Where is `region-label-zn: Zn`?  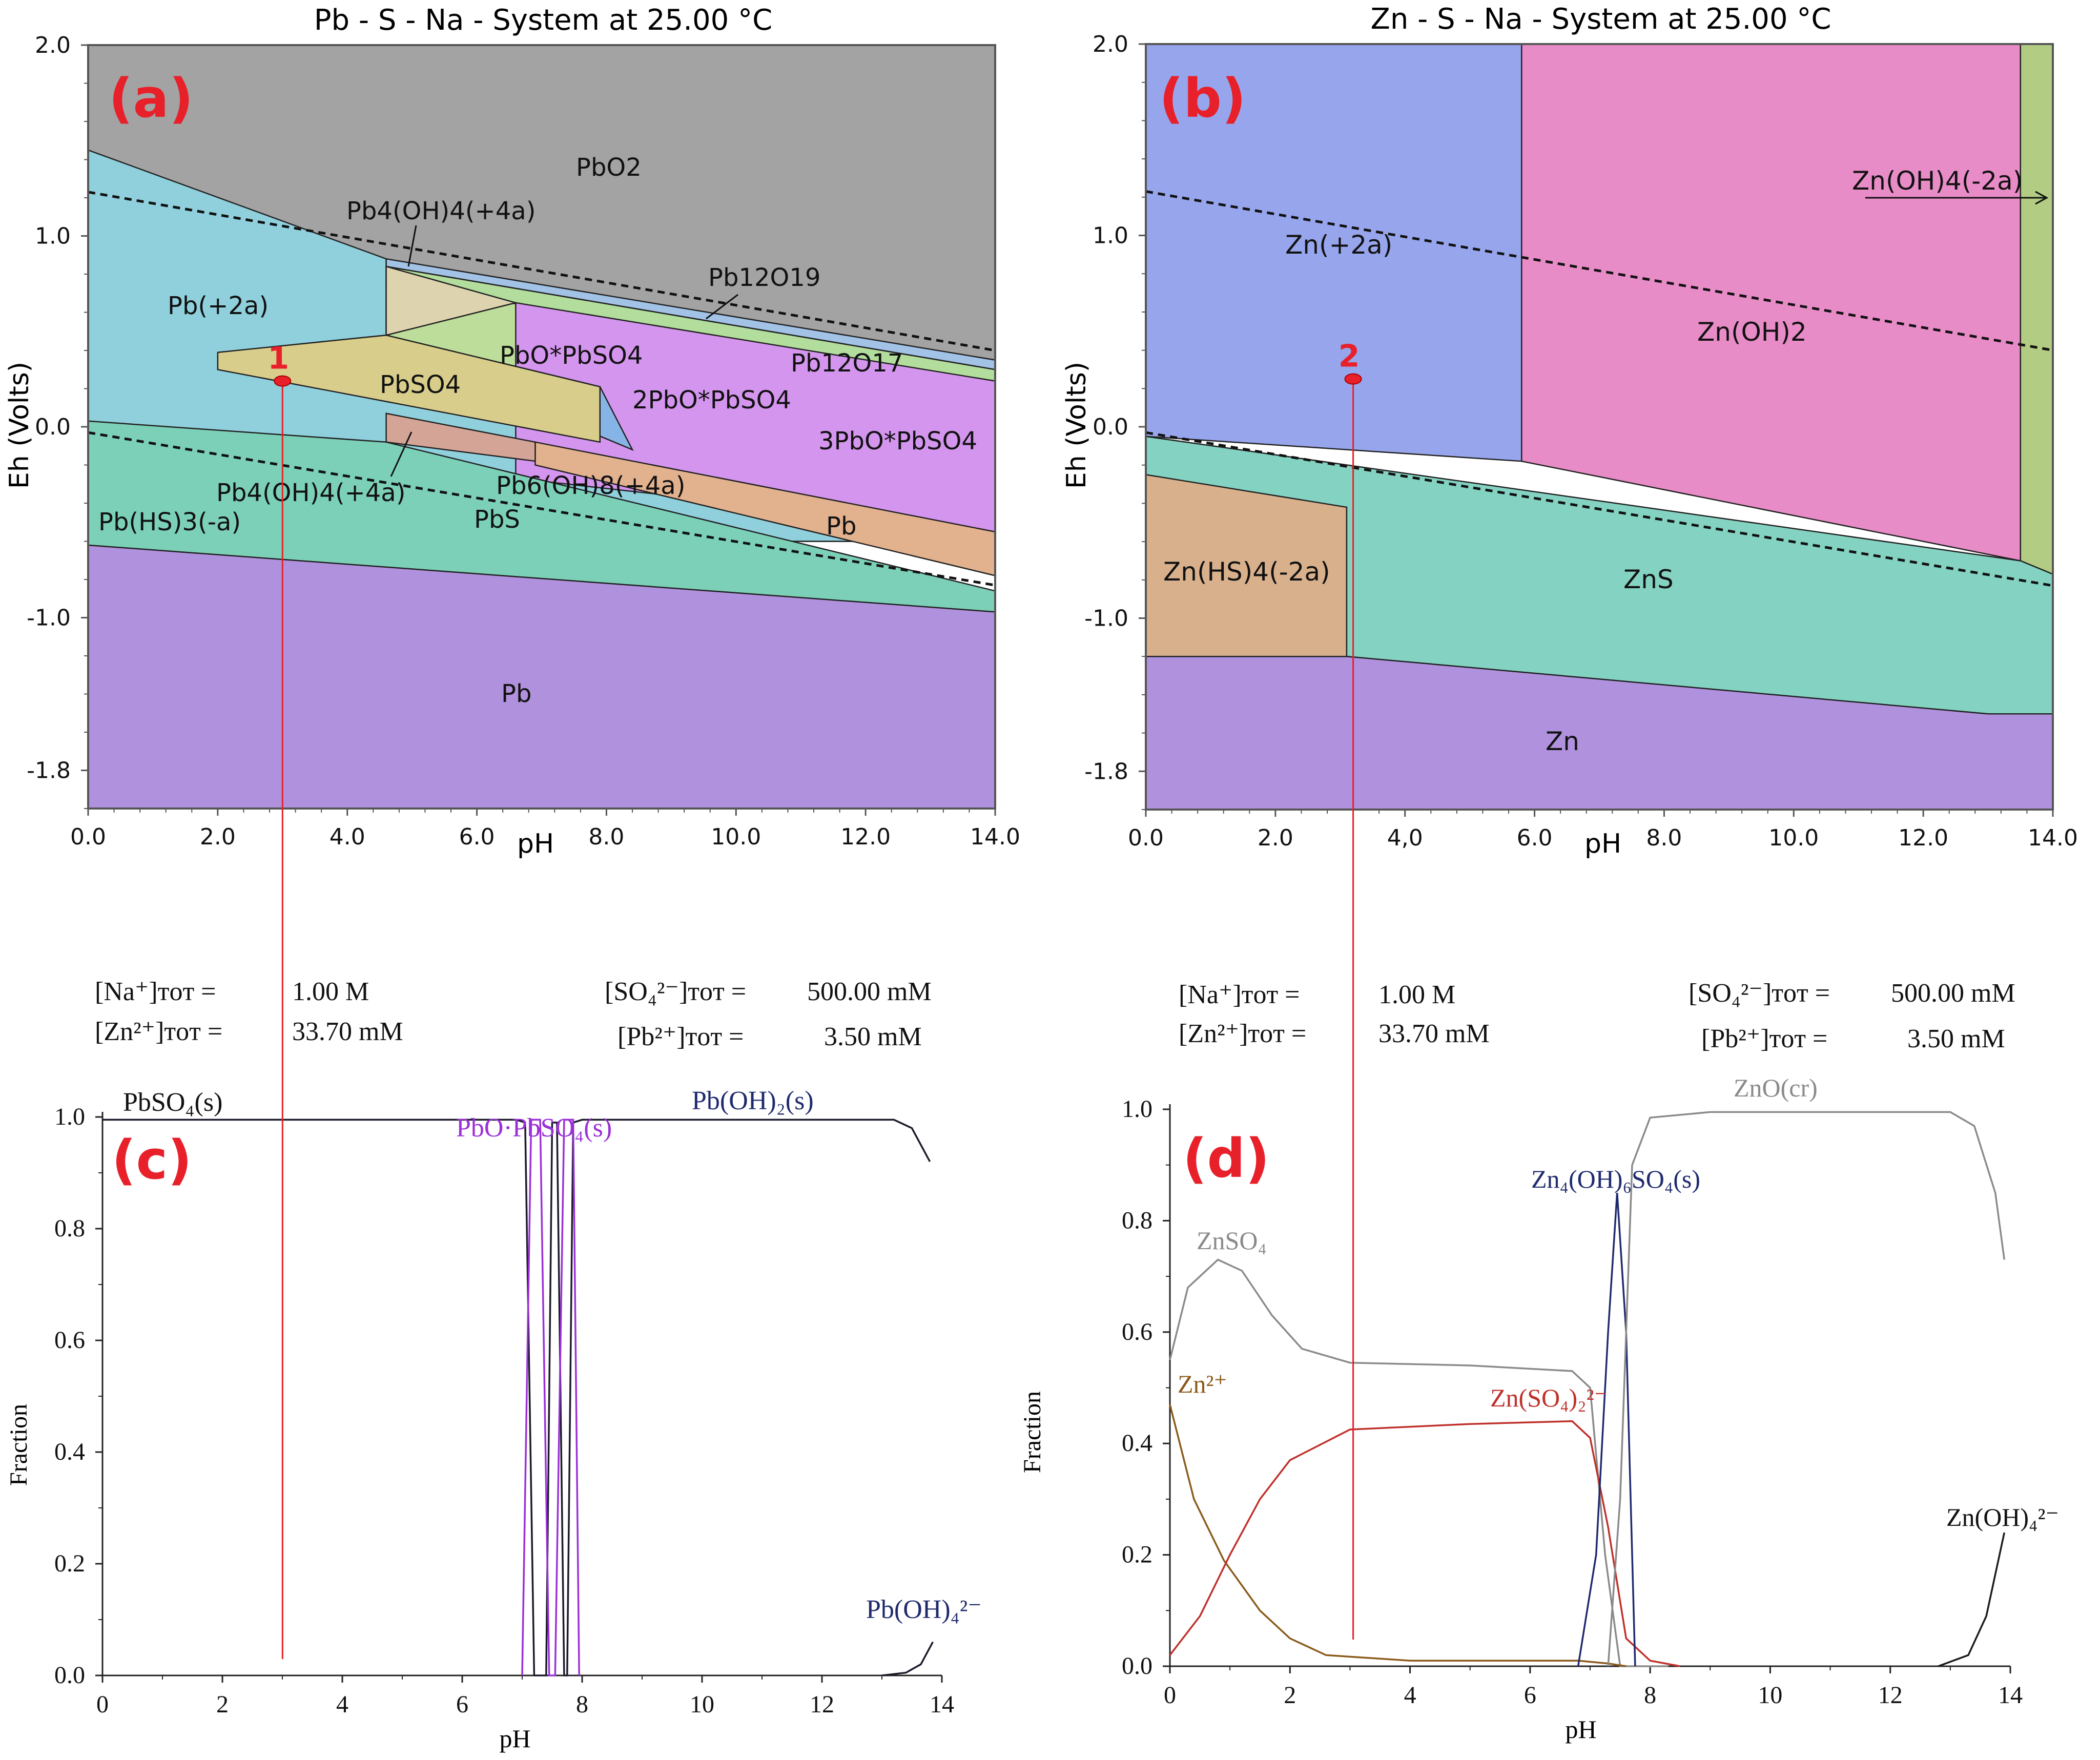 region-label-zn: Zn is located at coordinates (1562, 741).